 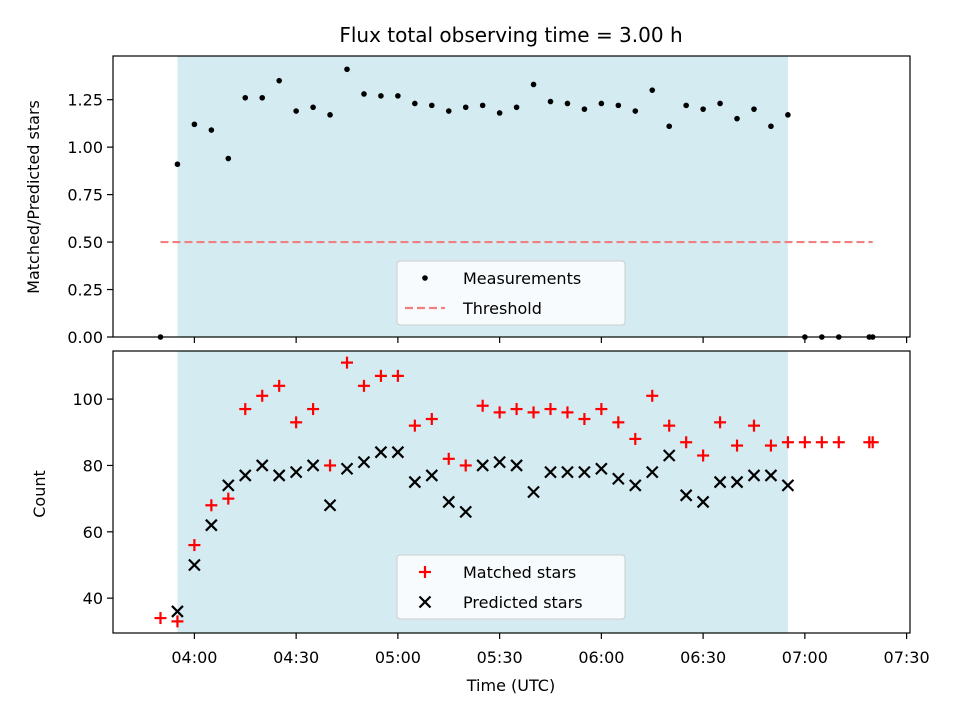 I want to click on bottom-legend-box, so click(x=511, y=587).